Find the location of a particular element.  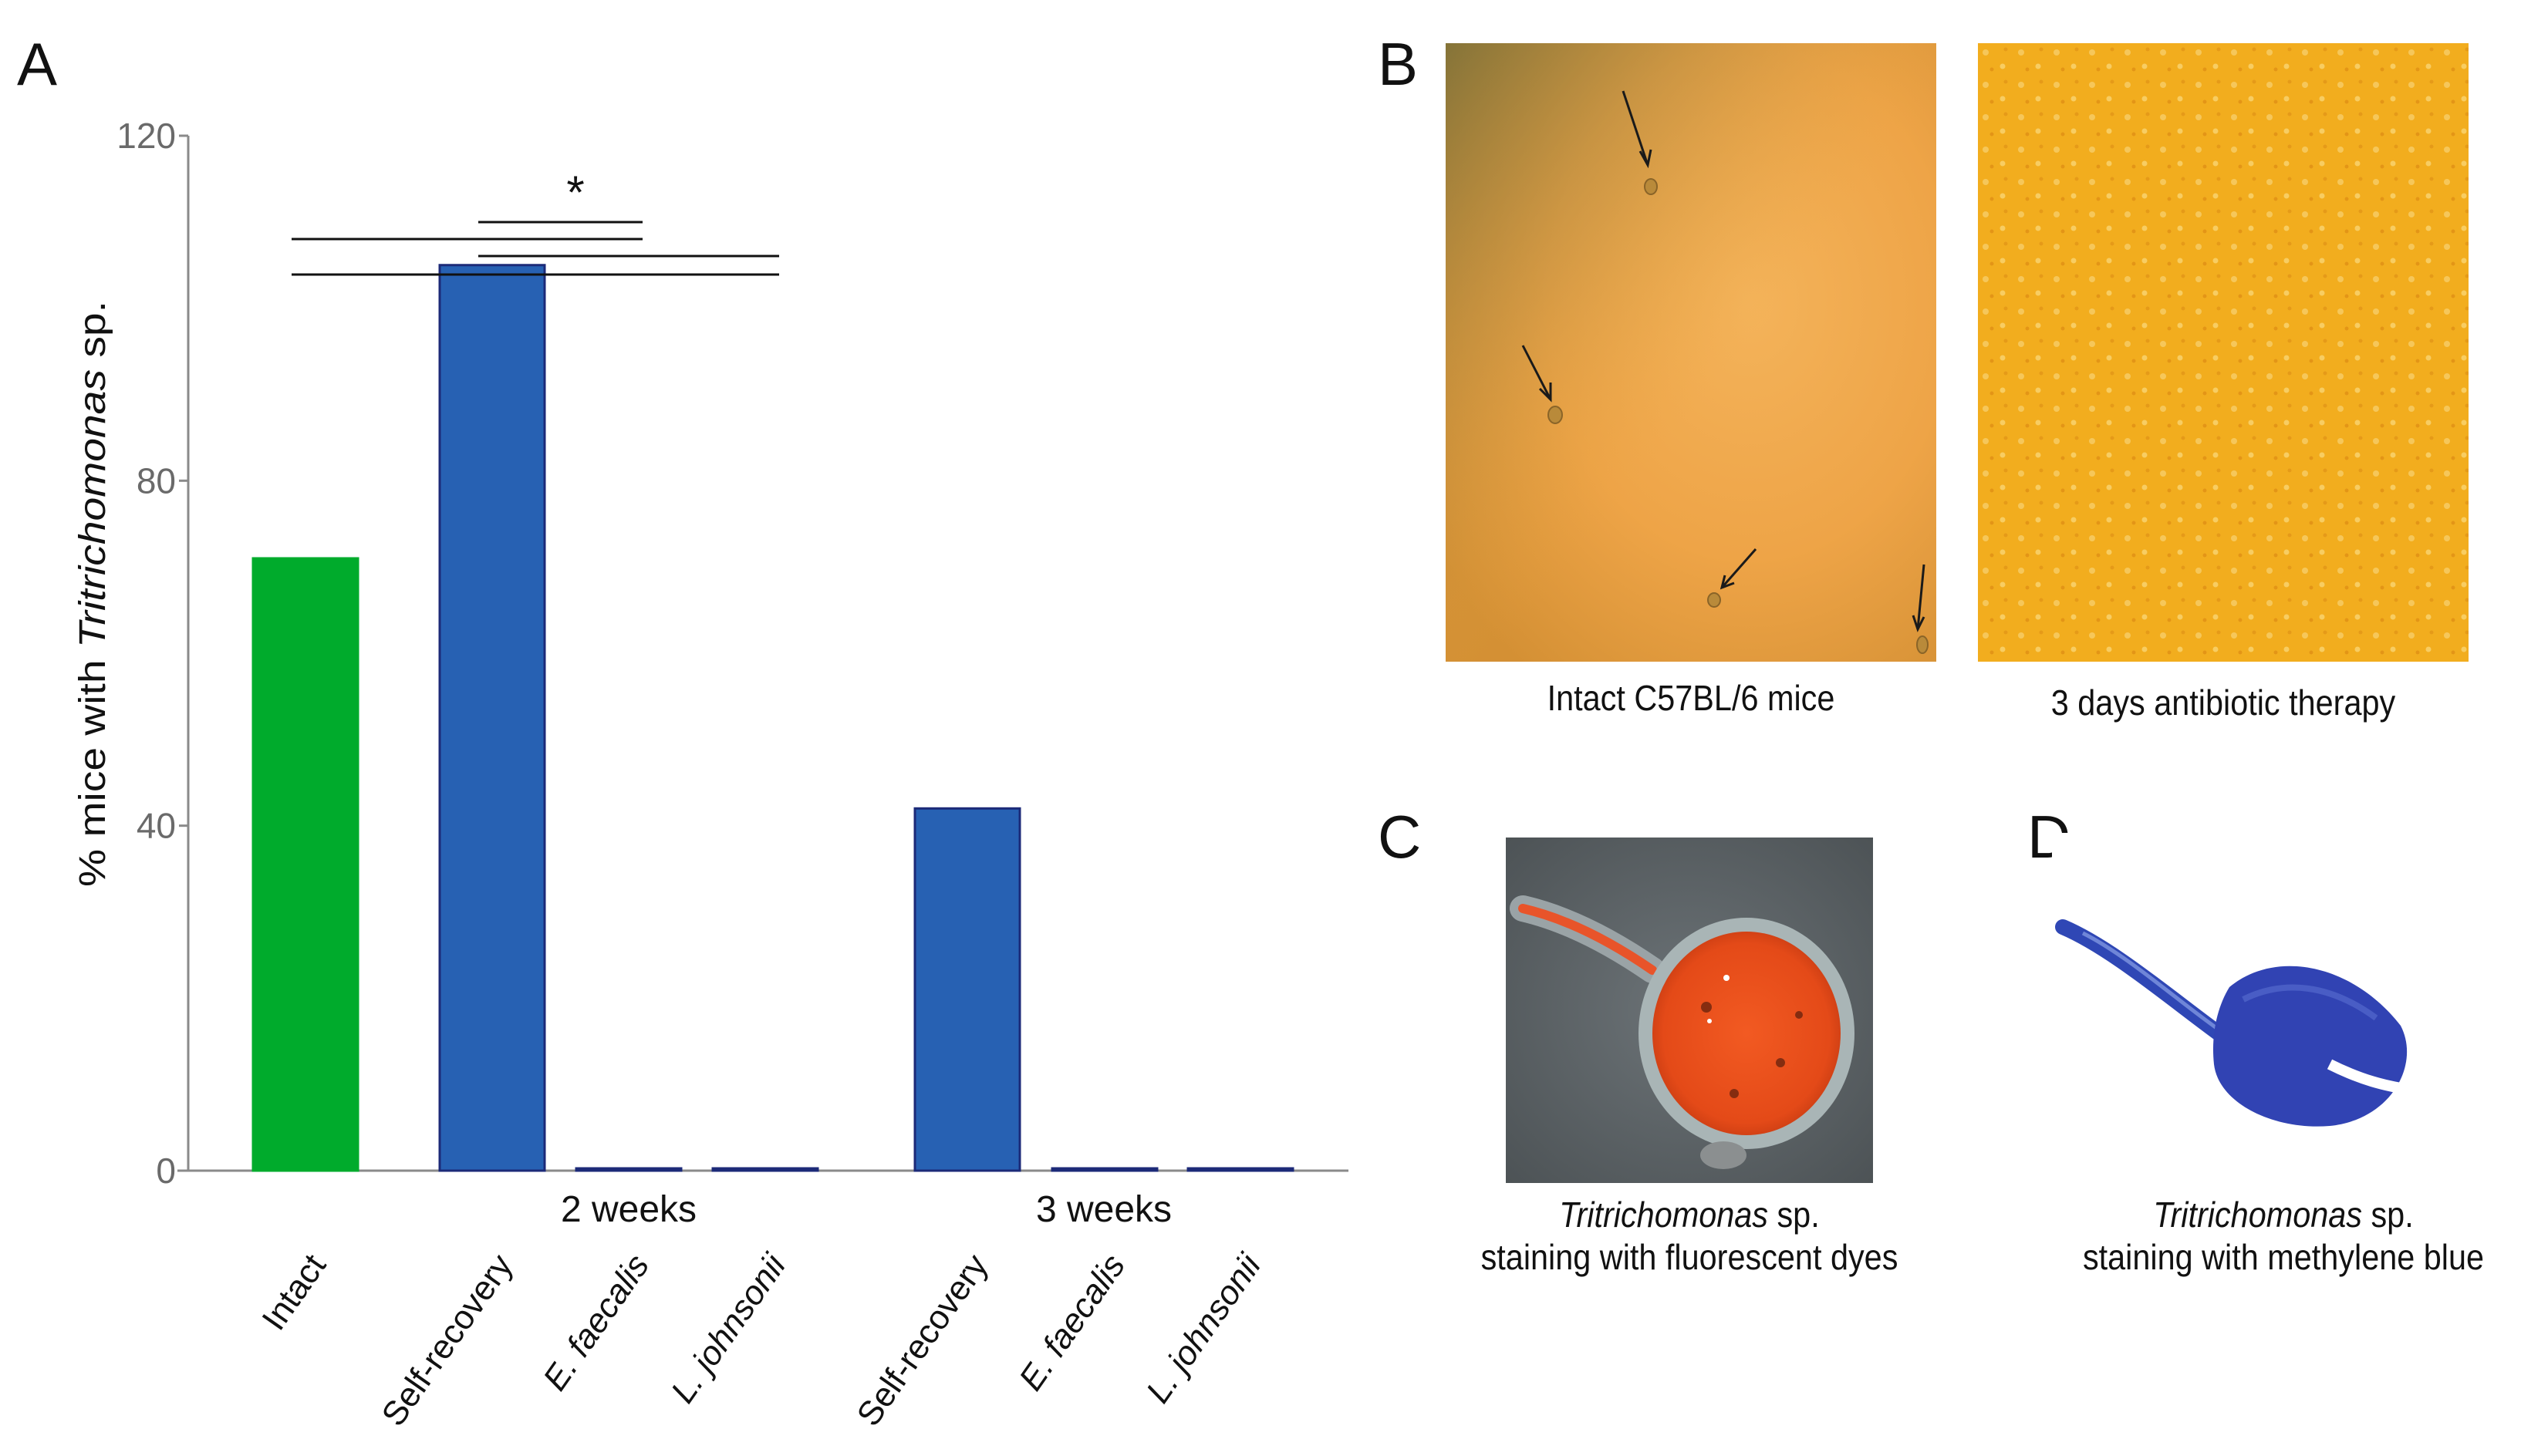

micrograph-fluorescent is located at coordinates (1689, 1011).